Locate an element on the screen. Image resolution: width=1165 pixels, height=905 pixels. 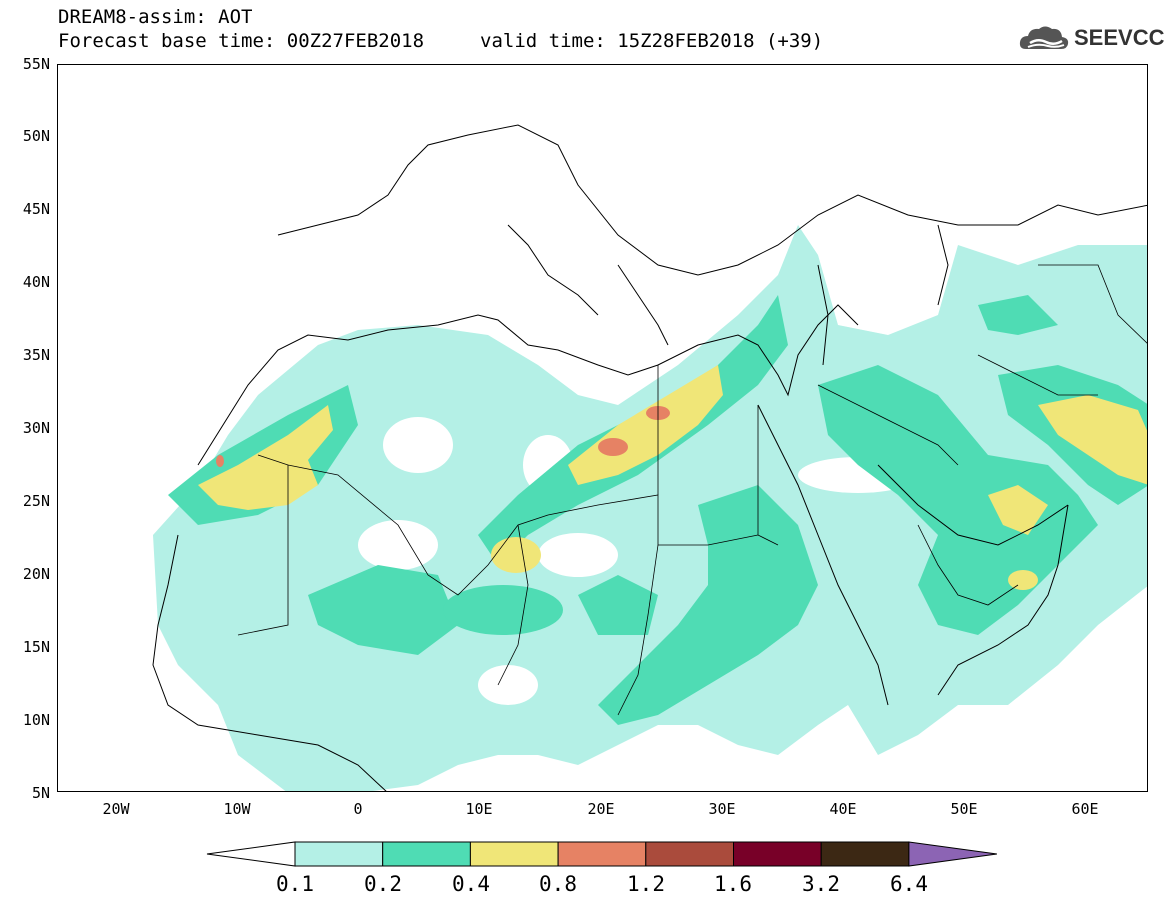
lon-label: 20W is located at coordinates (116, 809).